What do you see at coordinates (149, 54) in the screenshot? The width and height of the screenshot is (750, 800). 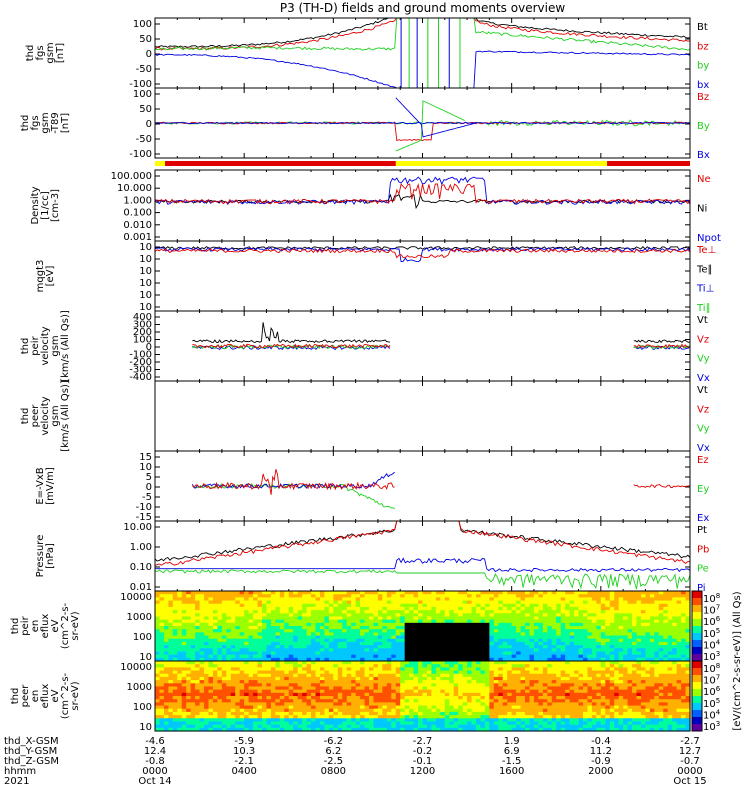 I see `fgs-ytick-label: 0` at bounding box center [149, 54].